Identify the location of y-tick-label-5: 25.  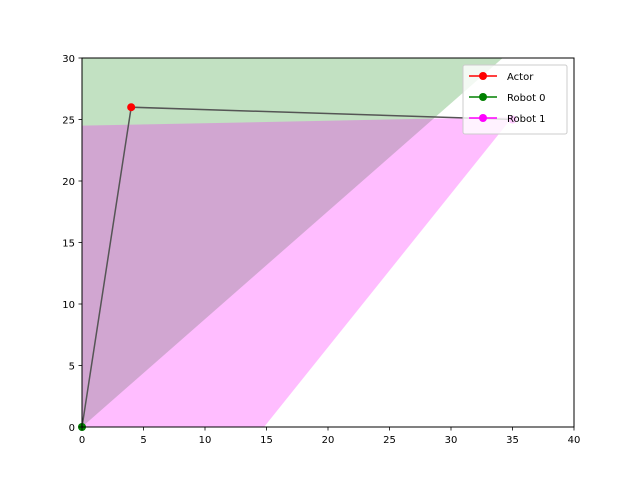
(68, 121).